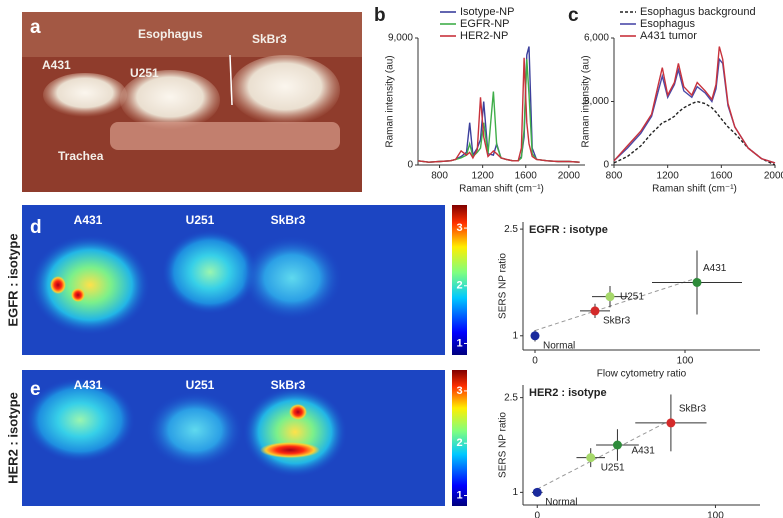 The image size is (783, 518). What do you see at coordinates (81, 156) in the screenshot?
I see `photo-label: Trachea` at bounding box center [81, 156].